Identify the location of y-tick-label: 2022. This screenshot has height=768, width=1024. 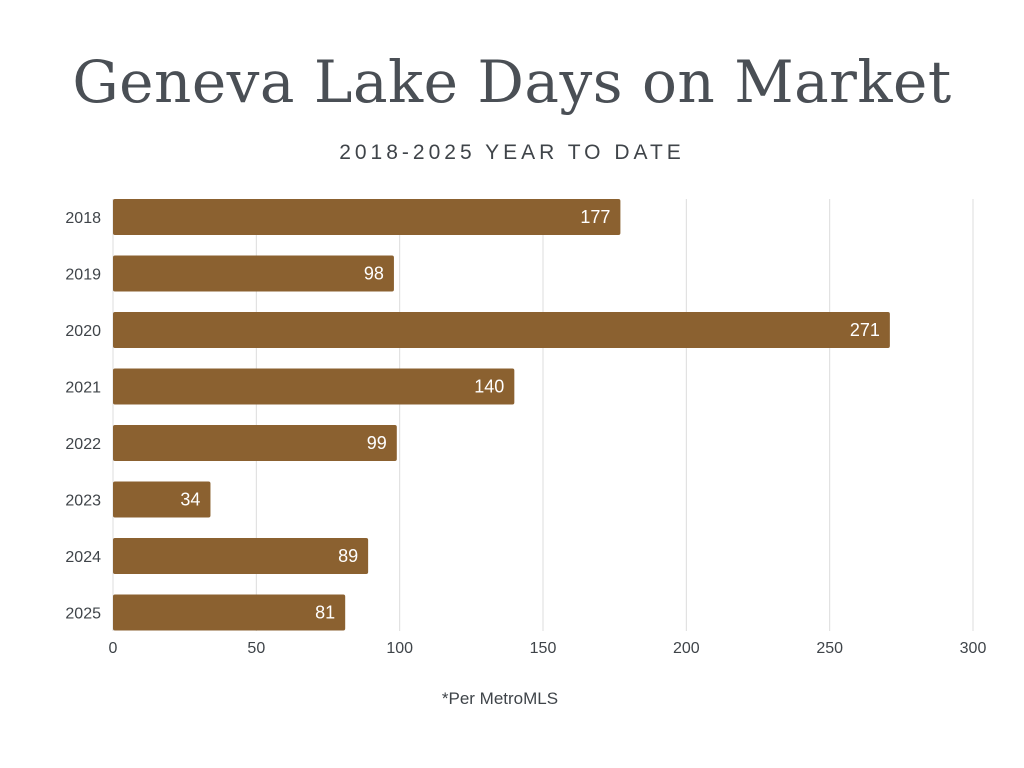
(83, 444).